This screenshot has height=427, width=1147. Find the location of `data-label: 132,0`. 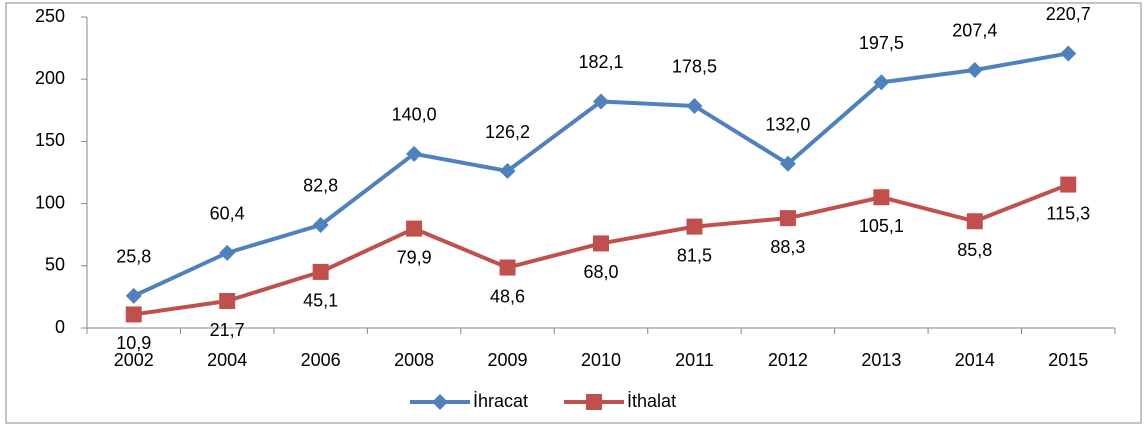

data-label: 132,0 is located at coordinates (787, 125).